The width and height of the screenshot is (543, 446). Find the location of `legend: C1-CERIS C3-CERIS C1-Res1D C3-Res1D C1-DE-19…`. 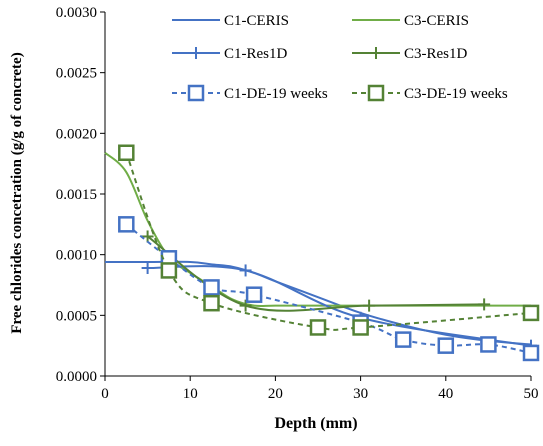

legend: C1-CERIS C3-CERIS C1-Res1D C3-Res1D C1-DE-19… is located at coordinates (340, 57).